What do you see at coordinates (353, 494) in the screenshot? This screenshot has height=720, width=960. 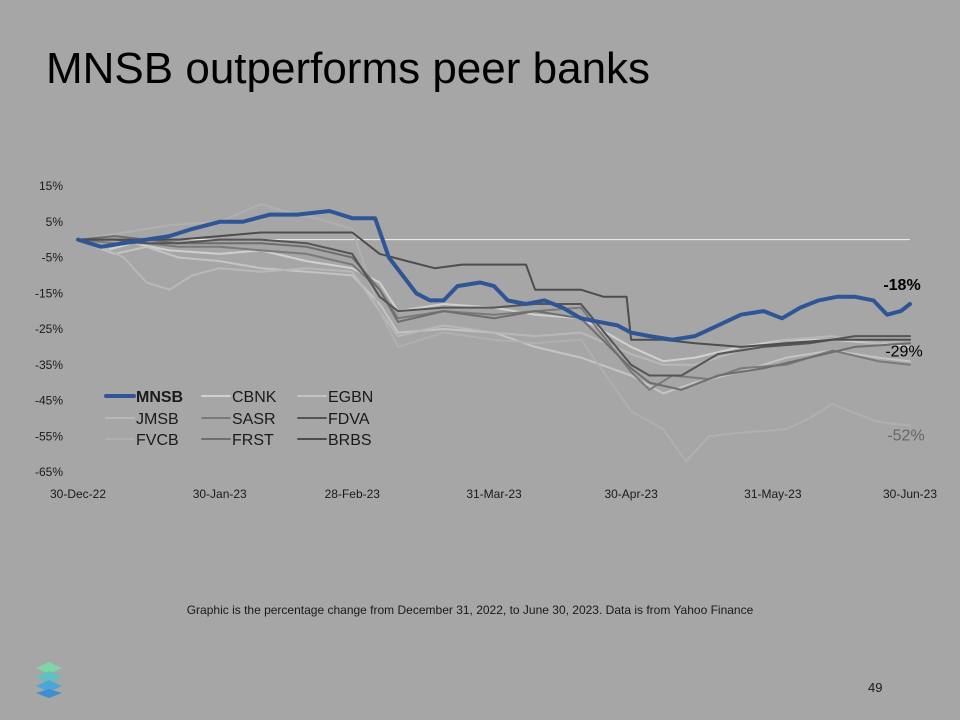 I see `x-tick-label: 28-Feb-23` at bounding box center [353, 494].